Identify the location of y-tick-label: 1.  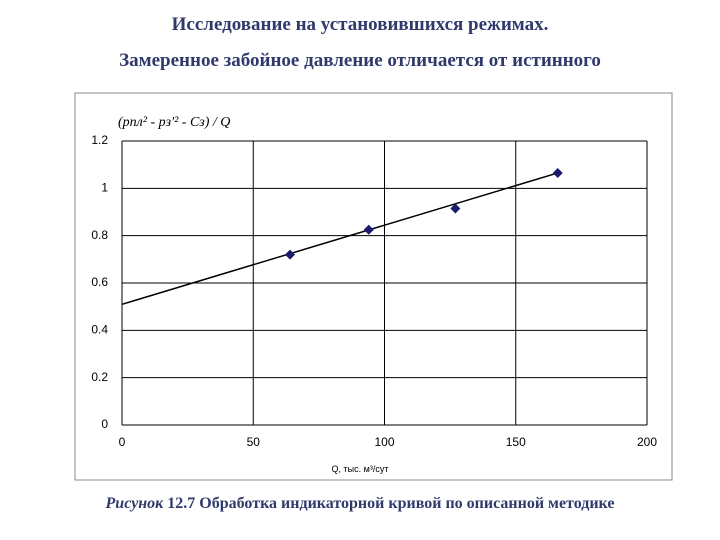
(104, 188).